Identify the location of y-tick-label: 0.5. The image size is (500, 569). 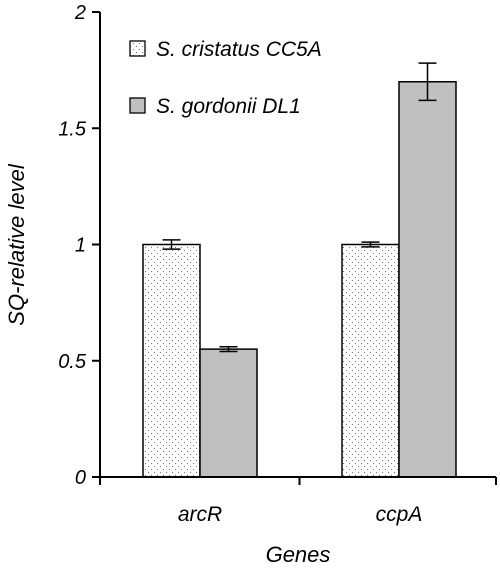
(72, 362).